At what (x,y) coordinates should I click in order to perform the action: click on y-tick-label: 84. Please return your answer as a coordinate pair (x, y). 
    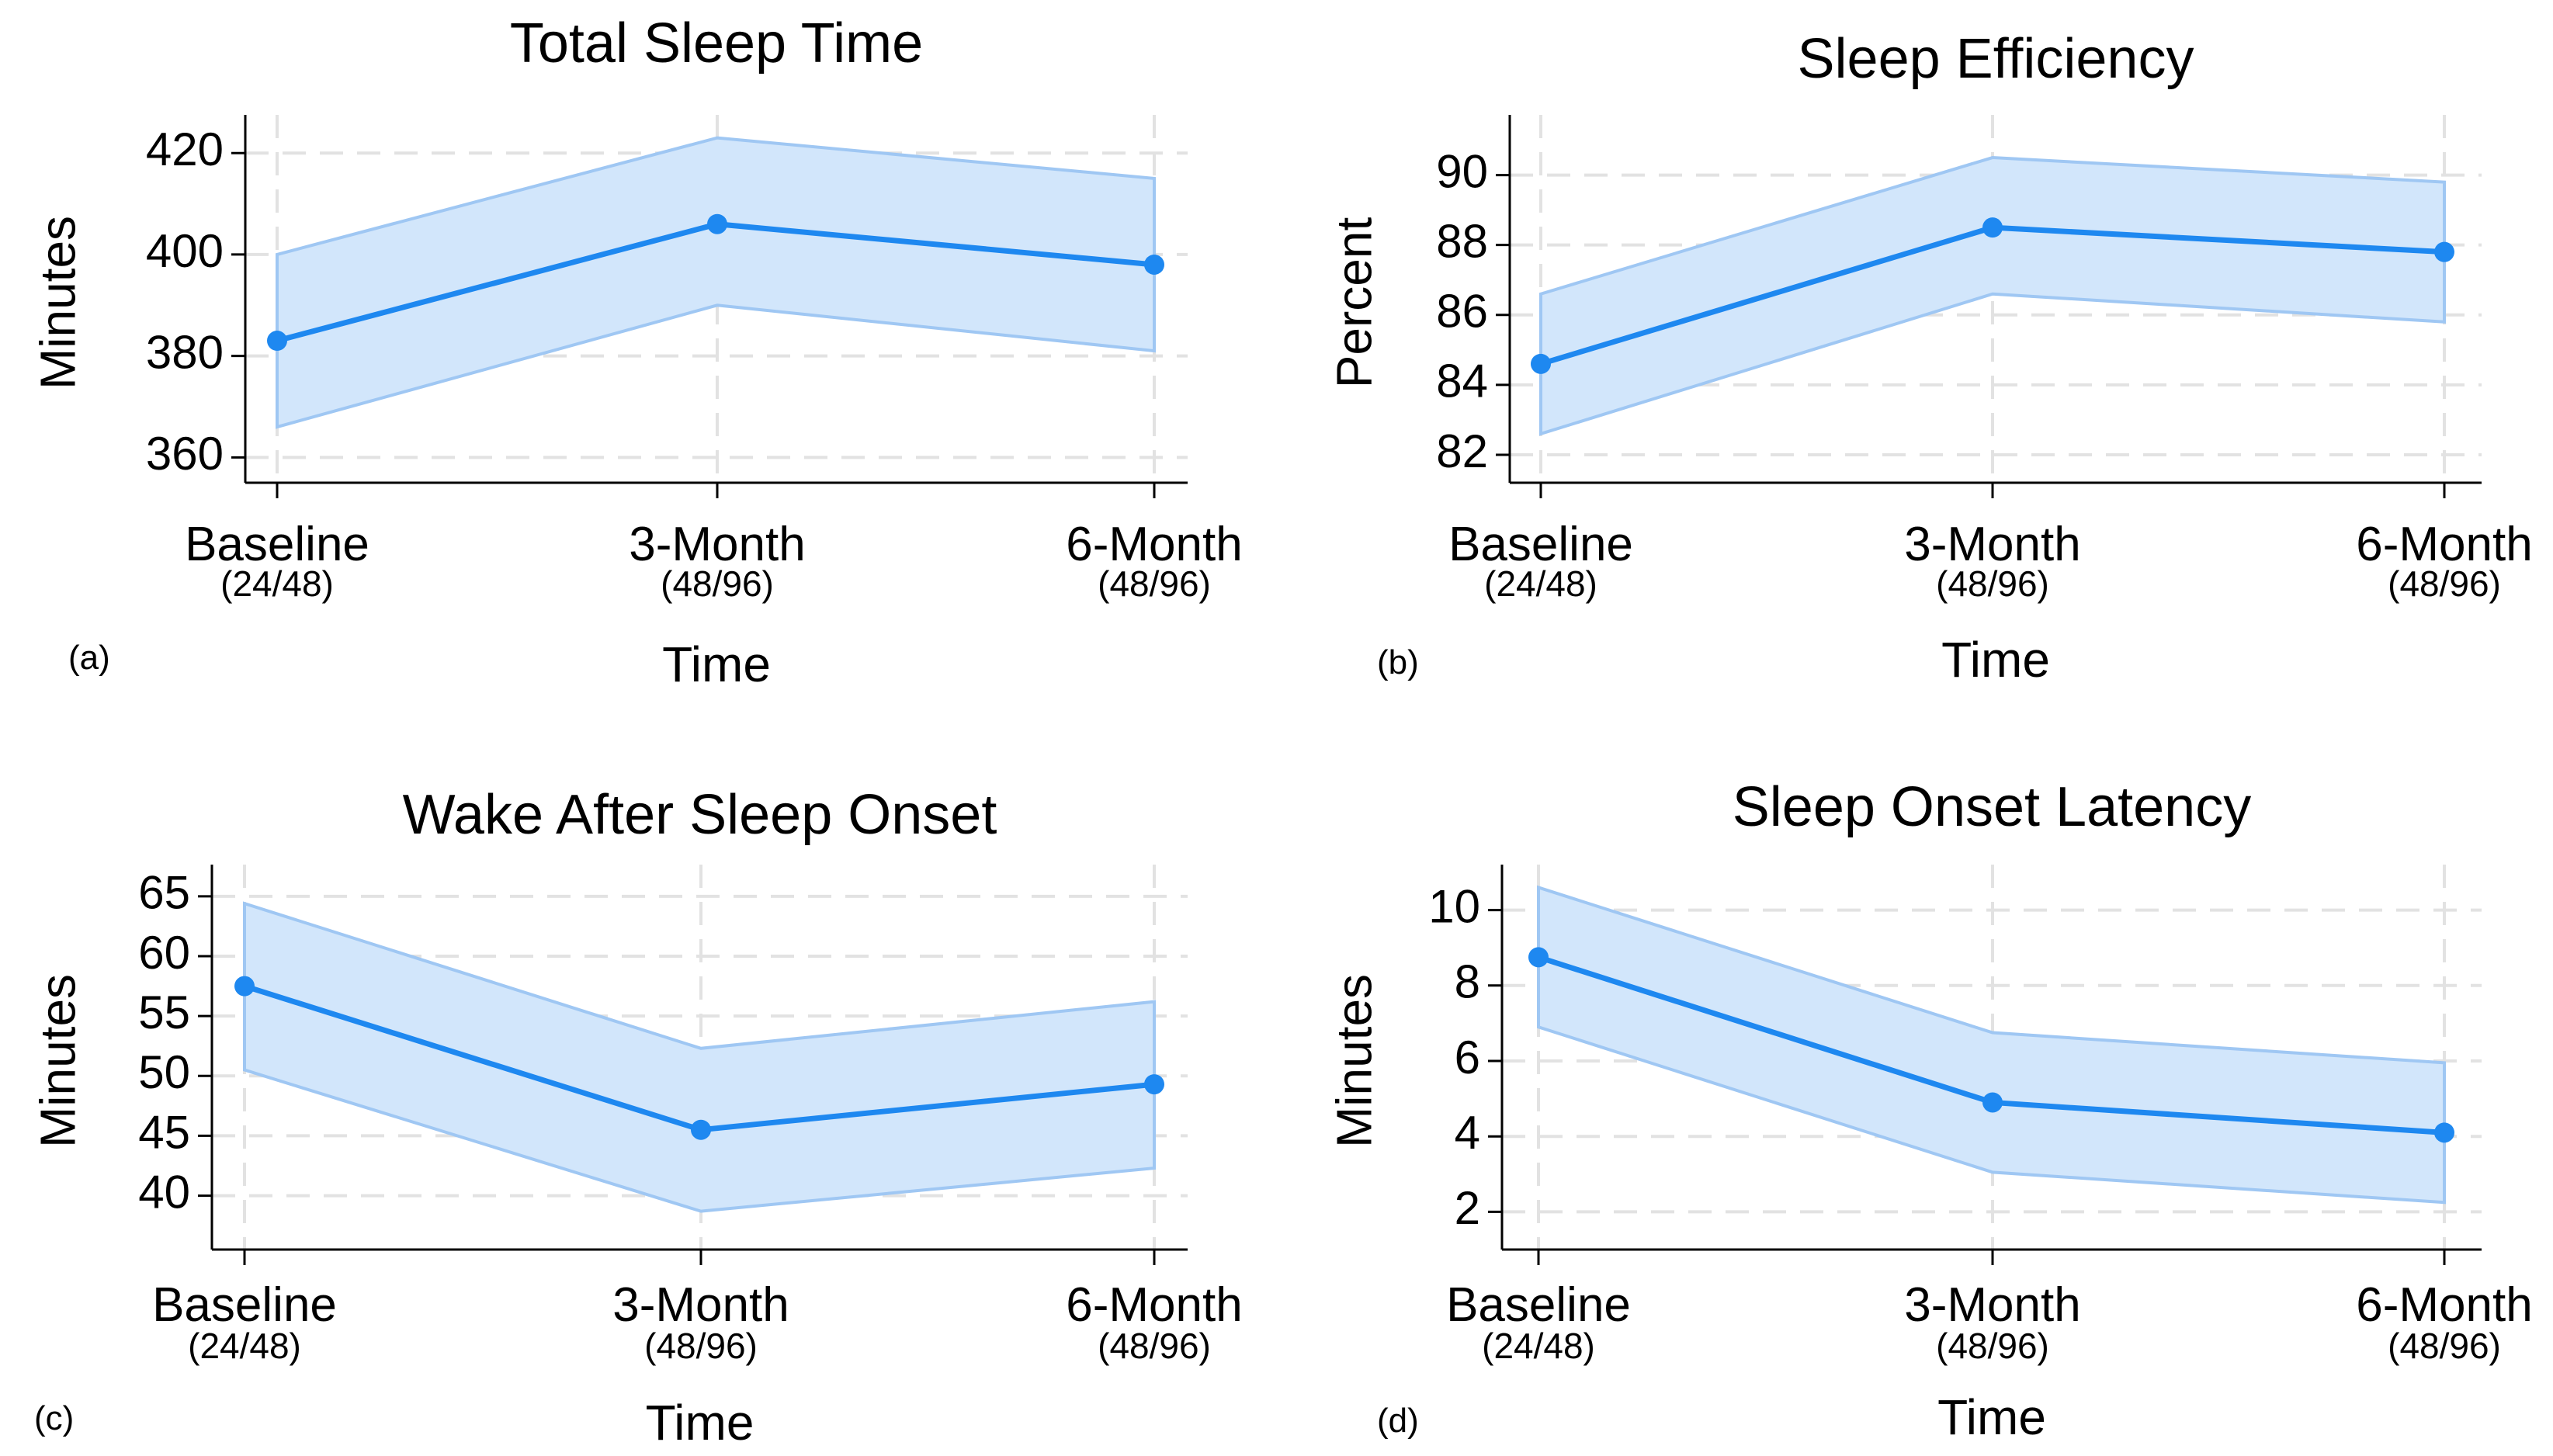
    Looking at the image, I should click on (1462, 381).